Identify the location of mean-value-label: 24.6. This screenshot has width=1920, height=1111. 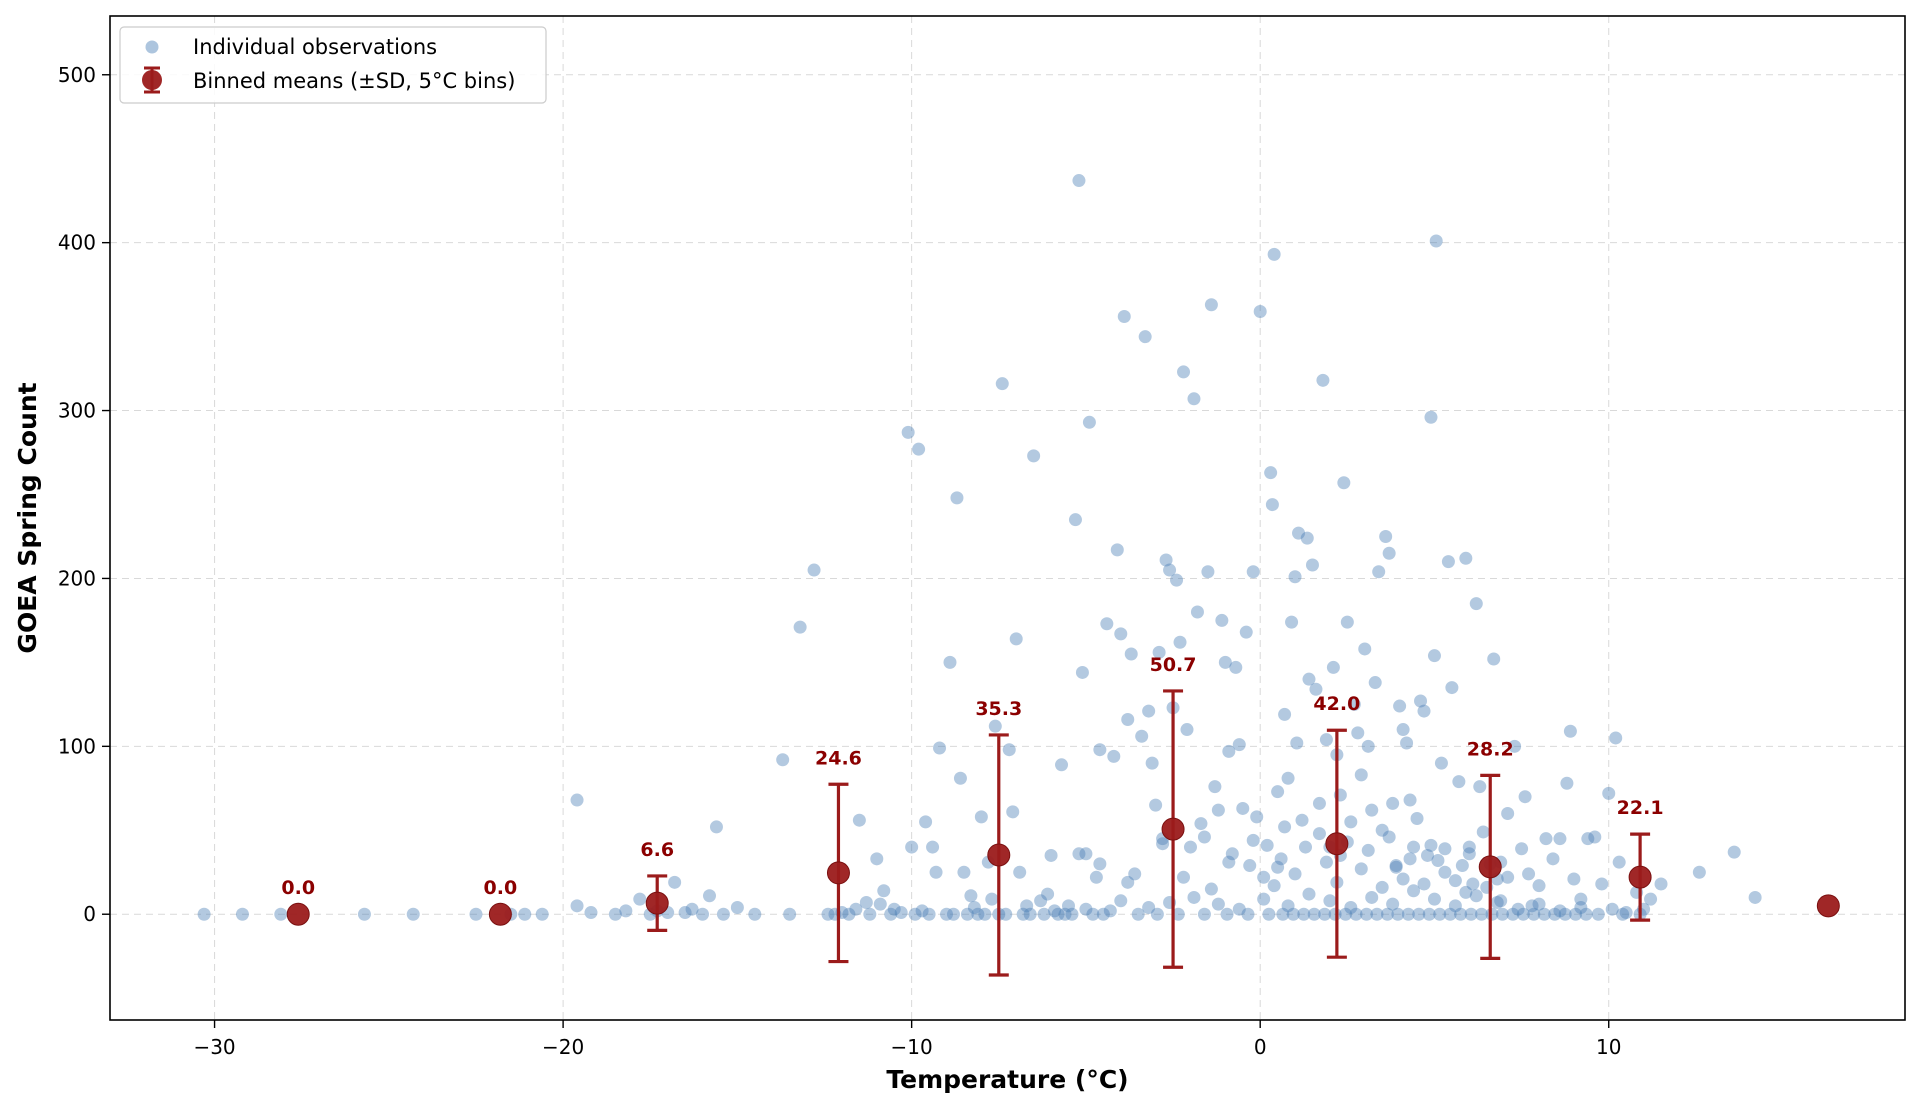
(838, 758).